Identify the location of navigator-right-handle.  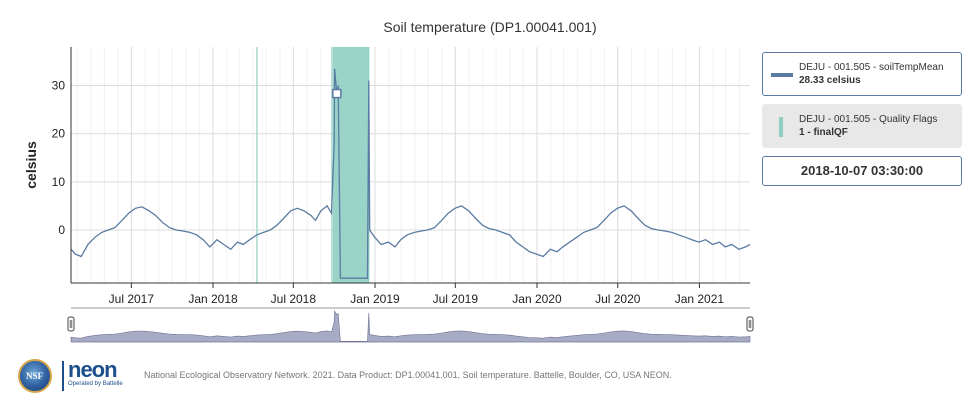
(750, 324).